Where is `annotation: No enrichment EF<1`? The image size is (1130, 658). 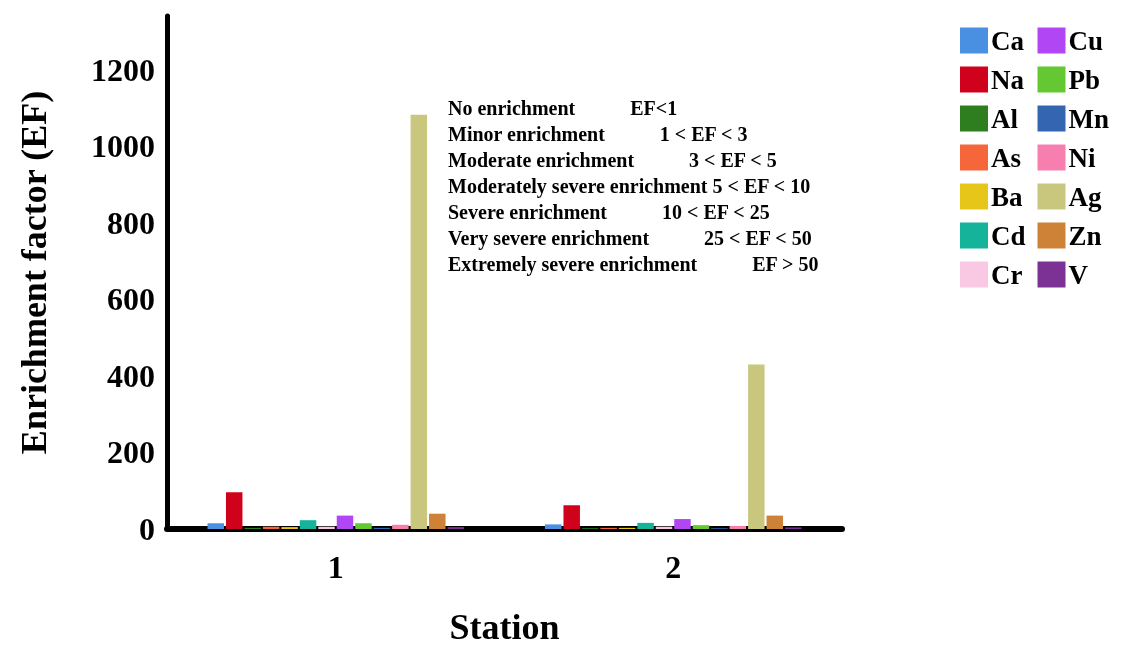 annotation: No enrichment EF<1 is located at coordinates (563, 108).